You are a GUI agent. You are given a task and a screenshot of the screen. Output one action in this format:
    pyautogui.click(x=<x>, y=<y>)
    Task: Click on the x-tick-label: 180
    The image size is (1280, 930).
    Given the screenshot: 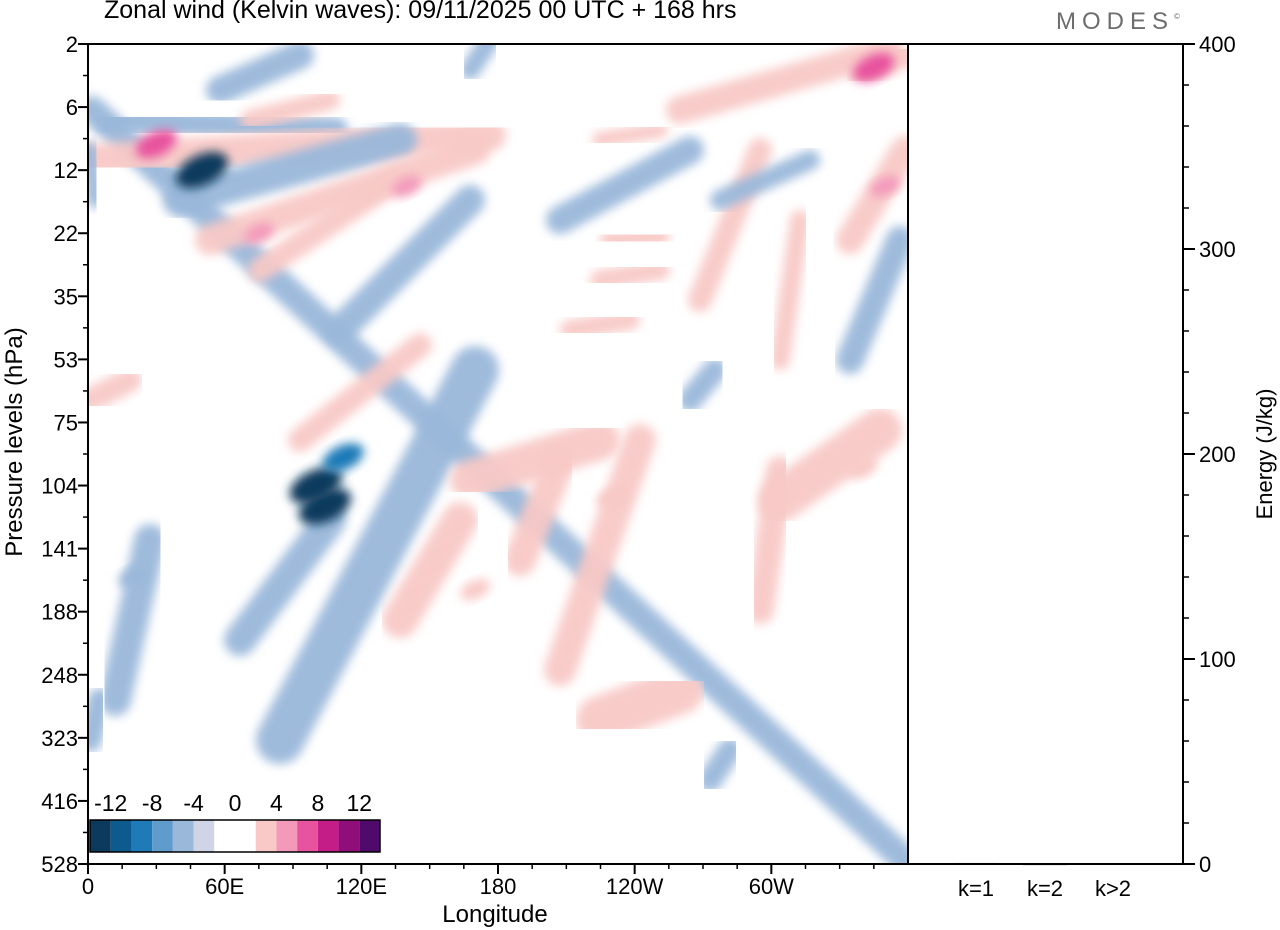 What is the action you would take?
    pyautogui.click(x=498, y=886)
    